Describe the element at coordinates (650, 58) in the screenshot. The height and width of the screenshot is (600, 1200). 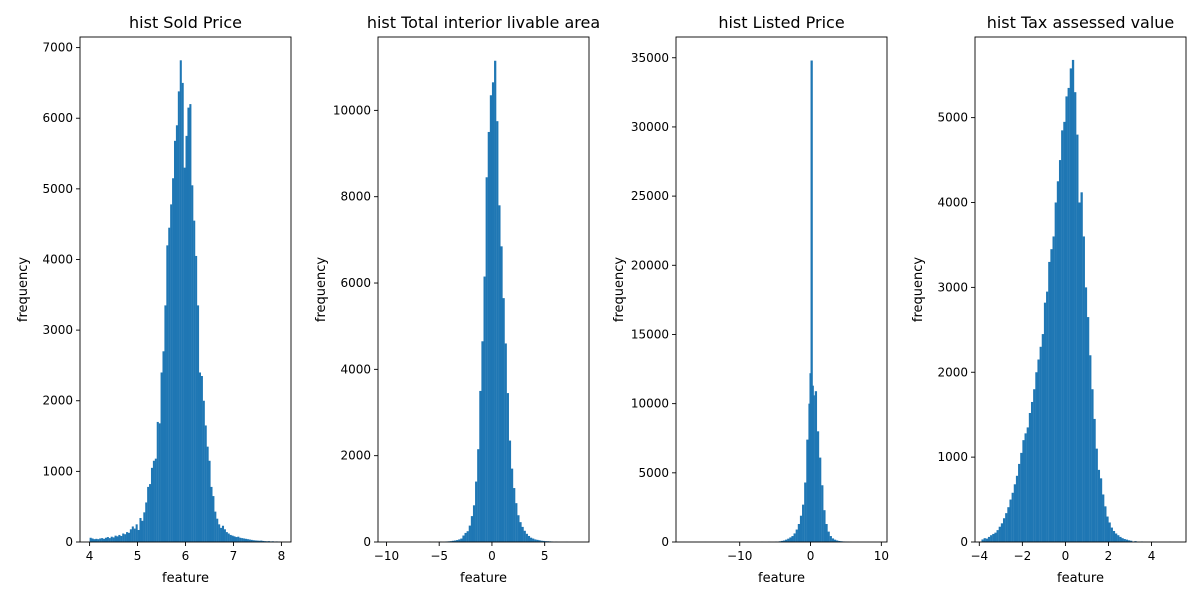
I see `y-tick-label: 35000` at that location.